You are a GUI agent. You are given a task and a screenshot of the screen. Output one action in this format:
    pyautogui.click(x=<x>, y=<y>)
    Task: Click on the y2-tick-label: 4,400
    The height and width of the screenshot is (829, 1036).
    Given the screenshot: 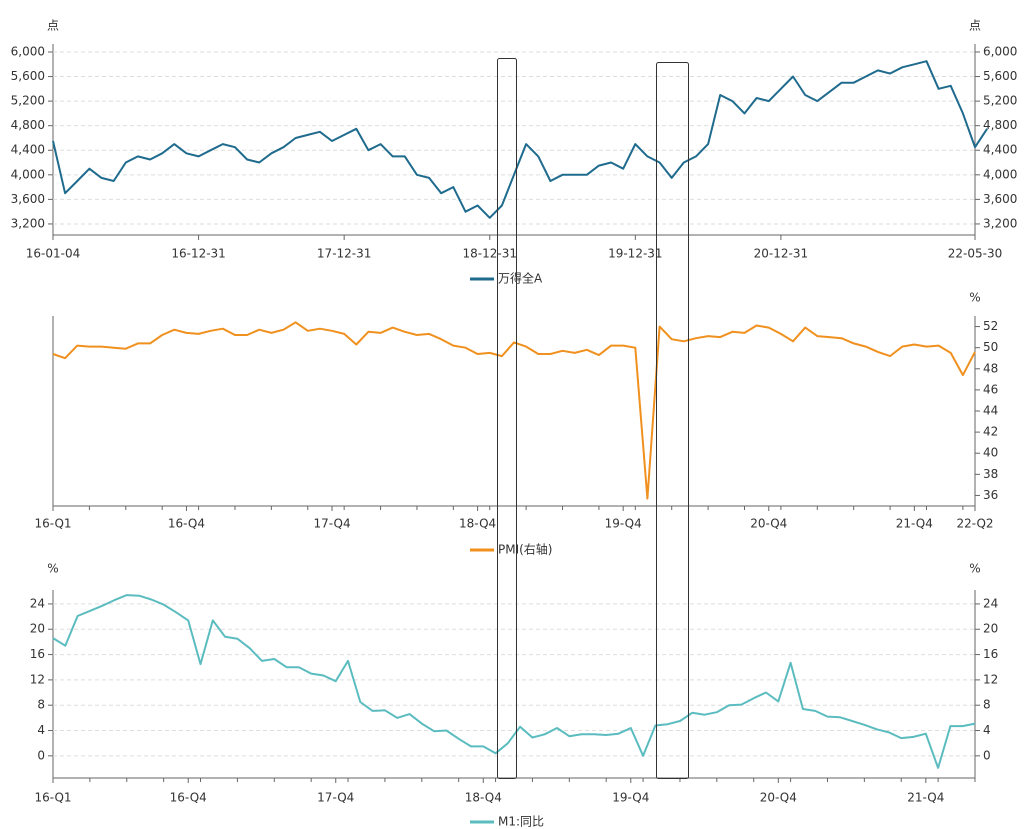 What is the action you would take?
    pyautogui.click(x=1000, y=150)
    